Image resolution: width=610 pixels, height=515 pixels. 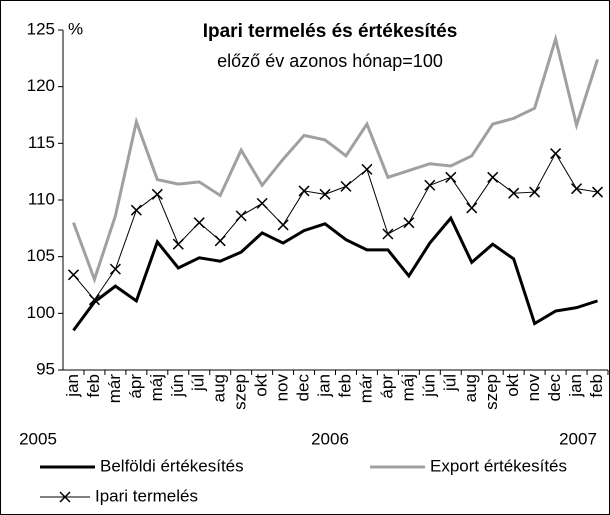 What do you see at coordinates (330, 31) in the screenshot?
I see `chart-title: Ipari termelés és értékesítés` at bounding box center [330, 31].